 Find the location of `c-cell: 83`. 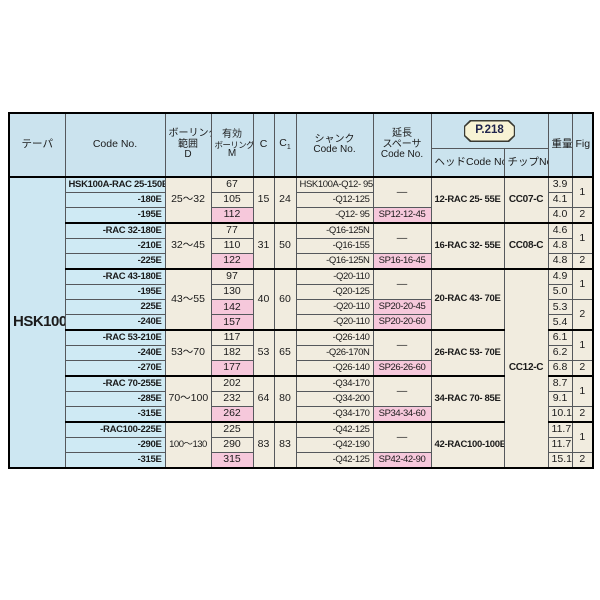

c-cell: 83 is located at coordinates (263, 444).